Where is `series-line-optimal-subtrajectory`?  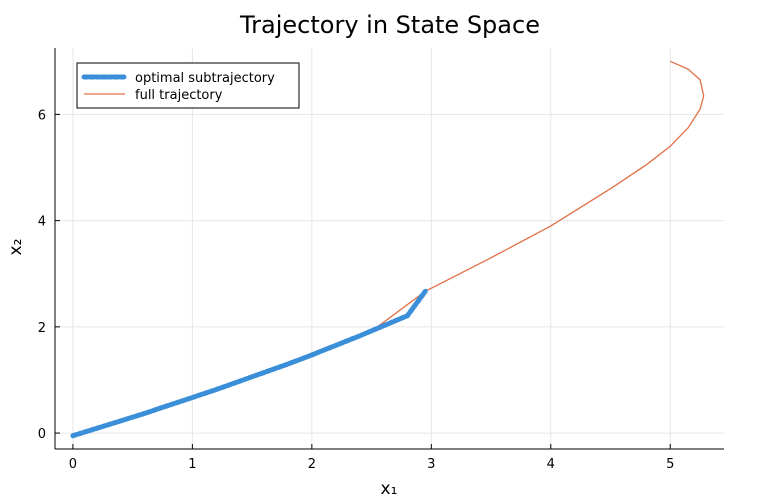 series-line-optimal-subtrajectory is located at coordinates (249, 363).